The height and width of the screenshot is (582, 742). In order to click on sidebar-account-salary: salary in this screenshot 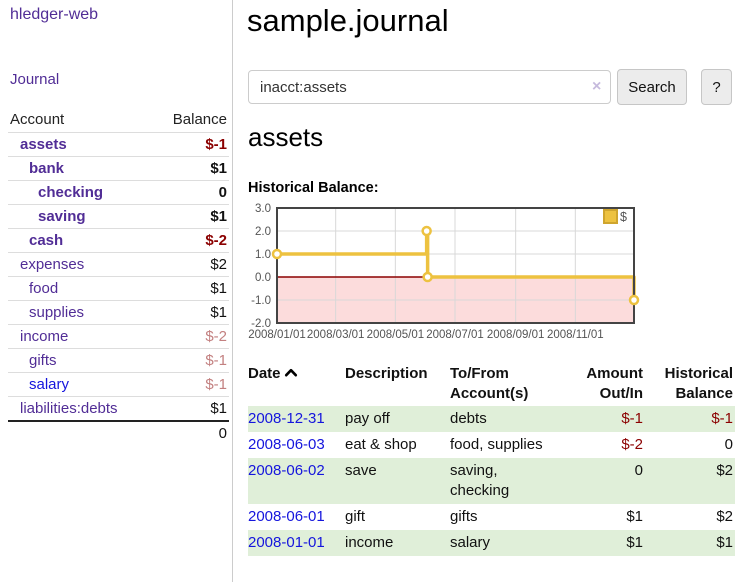, I will do `click(49, 384)`.